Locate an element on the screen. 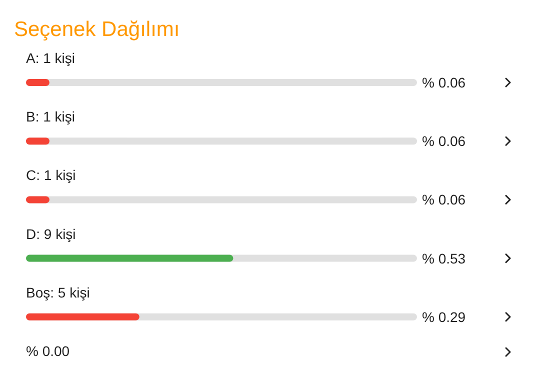 This screenshot has height=392, width=553. y-tick-label: D: 9 kişi is located at coordinates (51, 234).